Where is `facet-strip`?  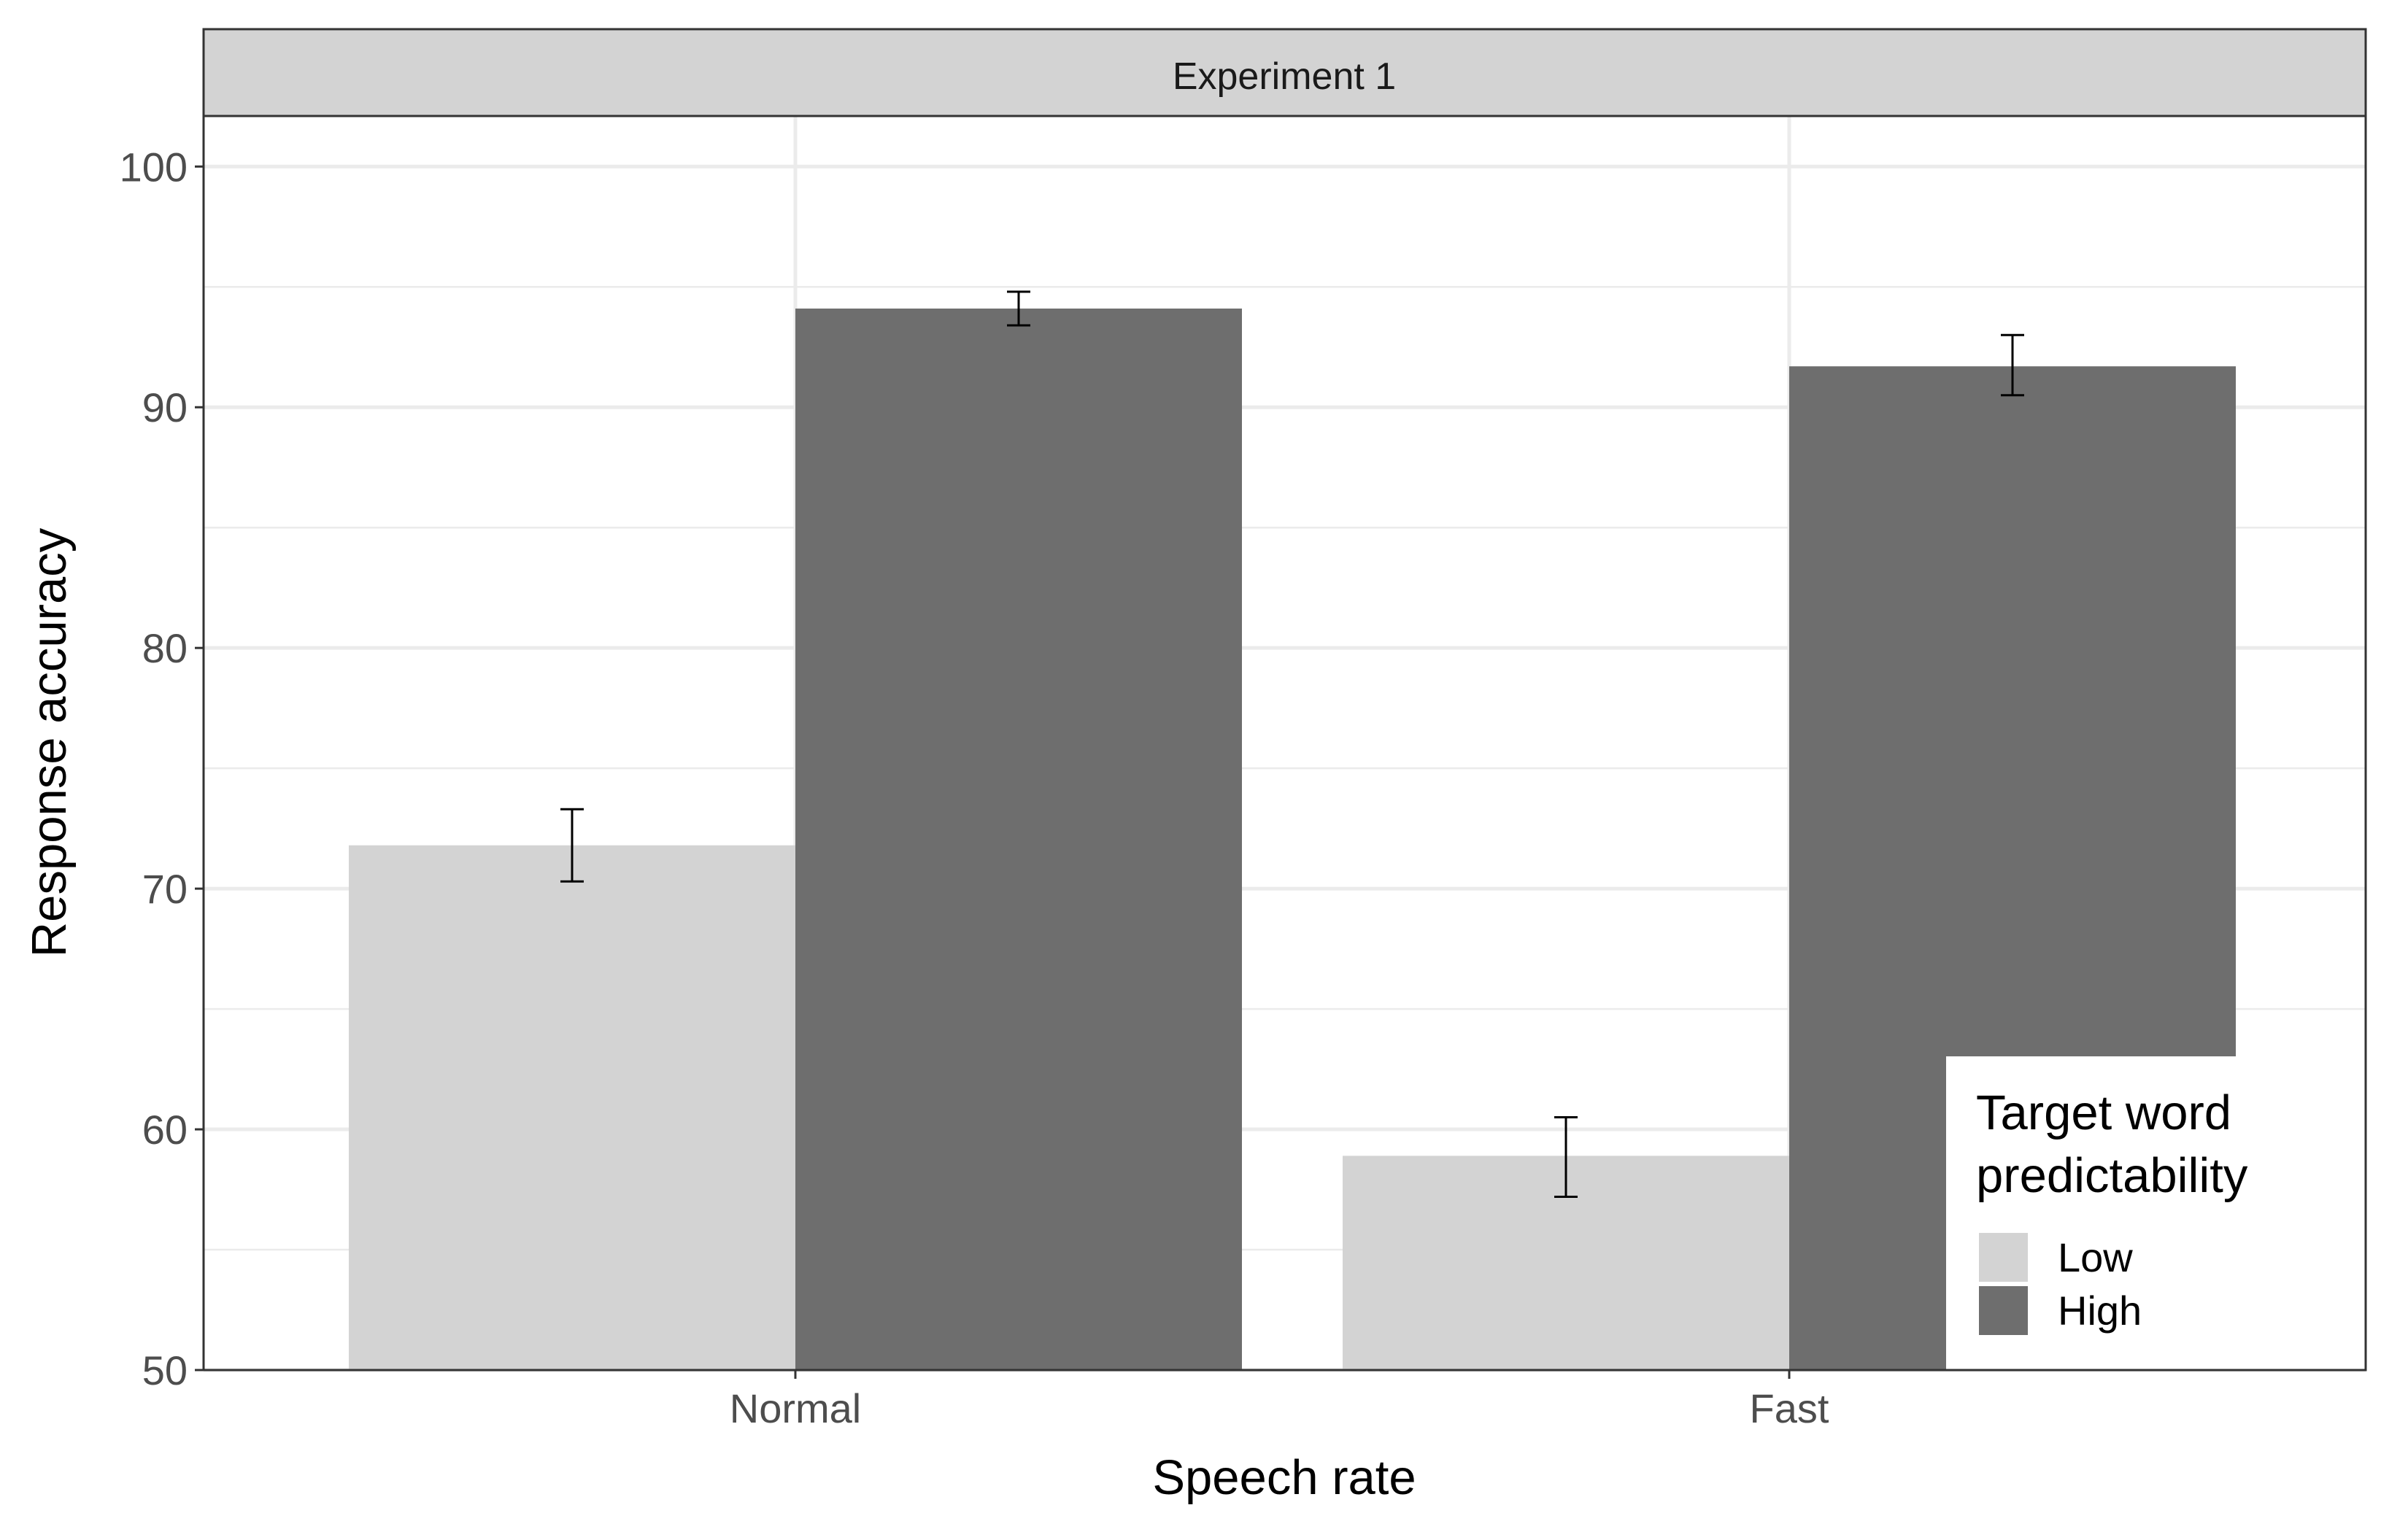
facet-strip is located at coordinates (1284, 73).